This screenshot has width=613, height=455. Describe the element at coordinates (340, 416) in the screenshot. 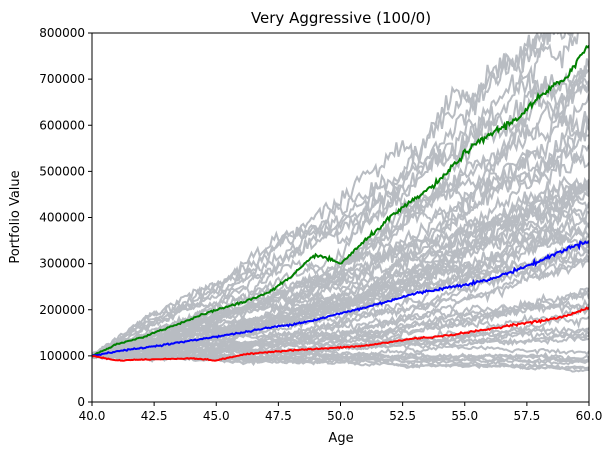

I see `x-tick-label: 50.0` at that location.